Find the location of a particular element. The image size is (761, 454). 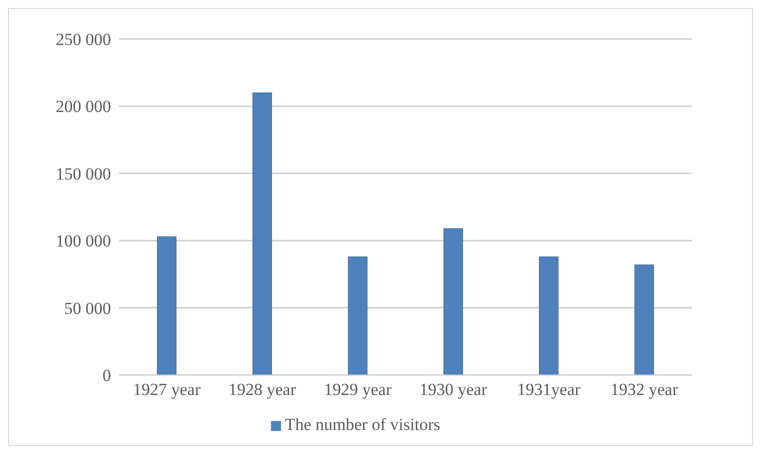

x-tick-label: 1932 year is located at coordinates (644, 390).